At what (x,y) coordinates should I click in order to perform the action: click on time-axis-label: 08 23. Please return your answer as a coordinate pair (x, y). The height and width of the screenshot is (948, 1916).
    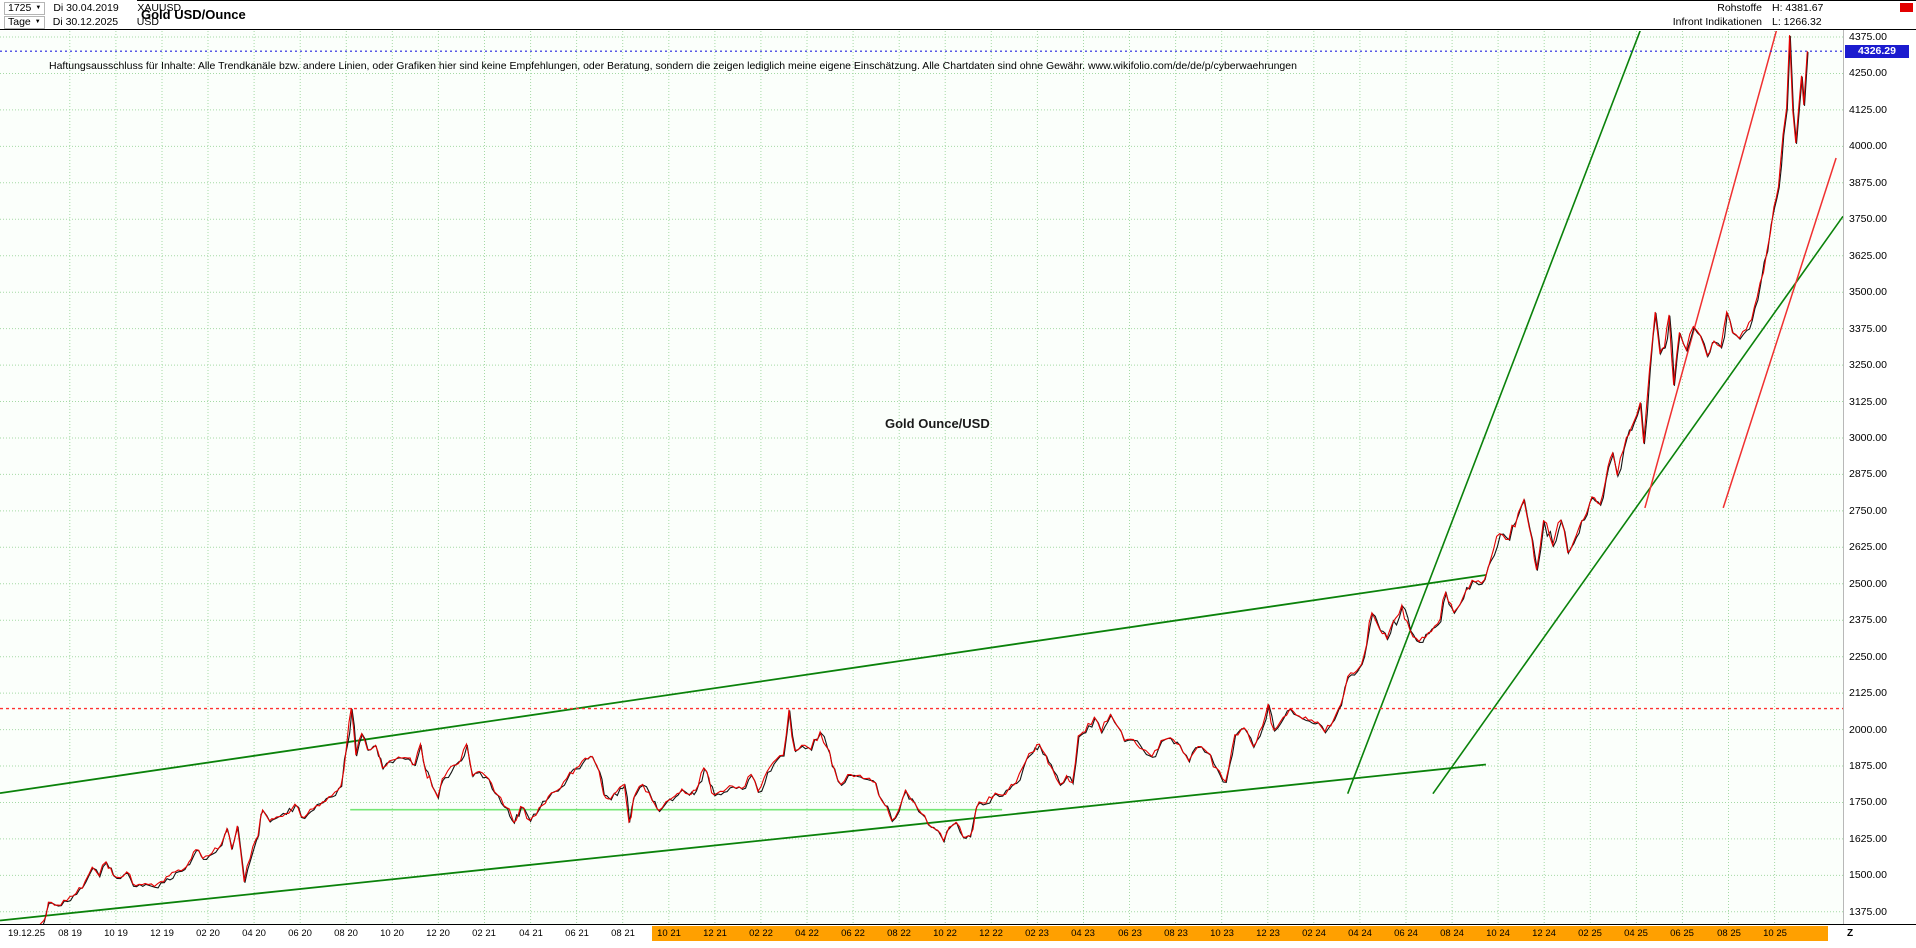
    Looking at the image, I should click on (1176, 933).